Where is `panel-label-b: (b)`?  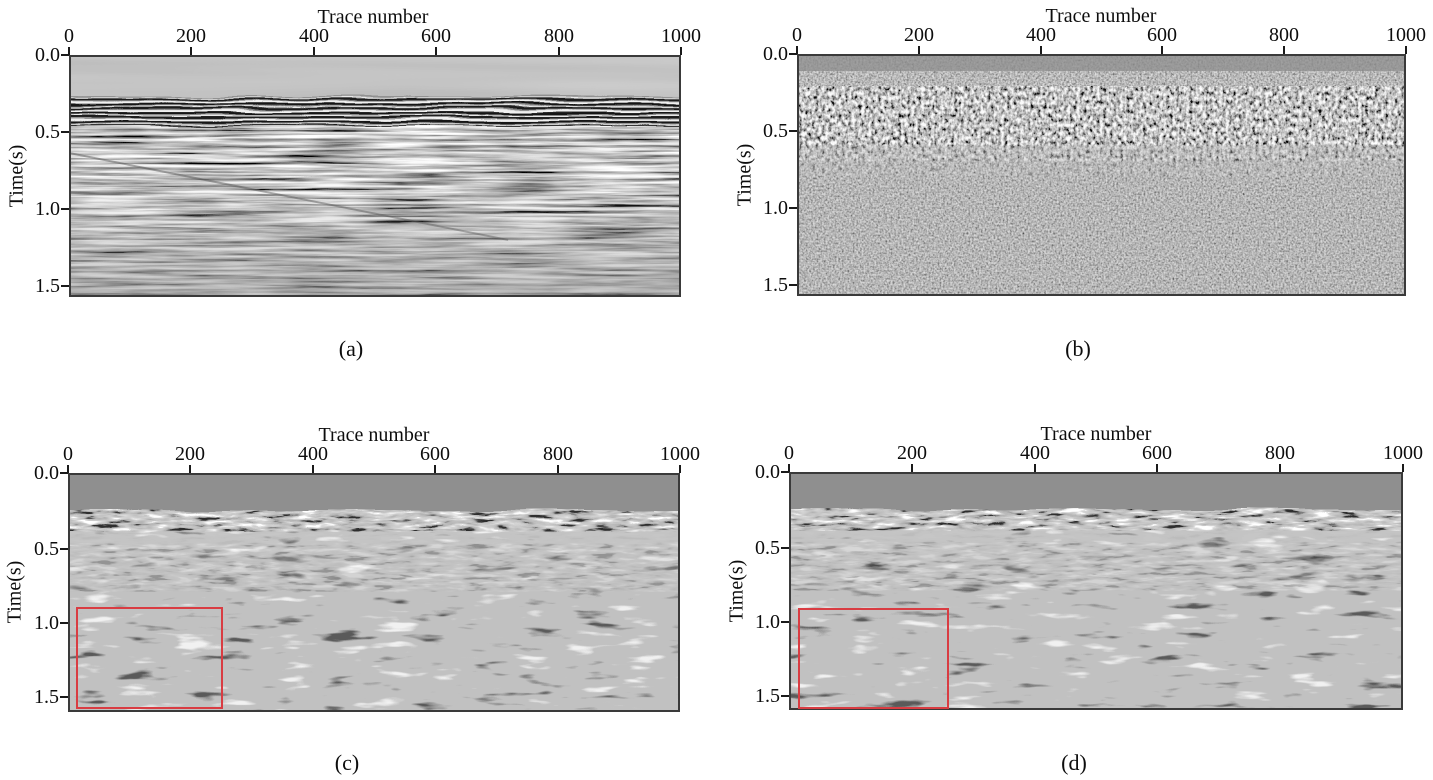
panel-label-b: (b) is located at coordinates (1078, 348).